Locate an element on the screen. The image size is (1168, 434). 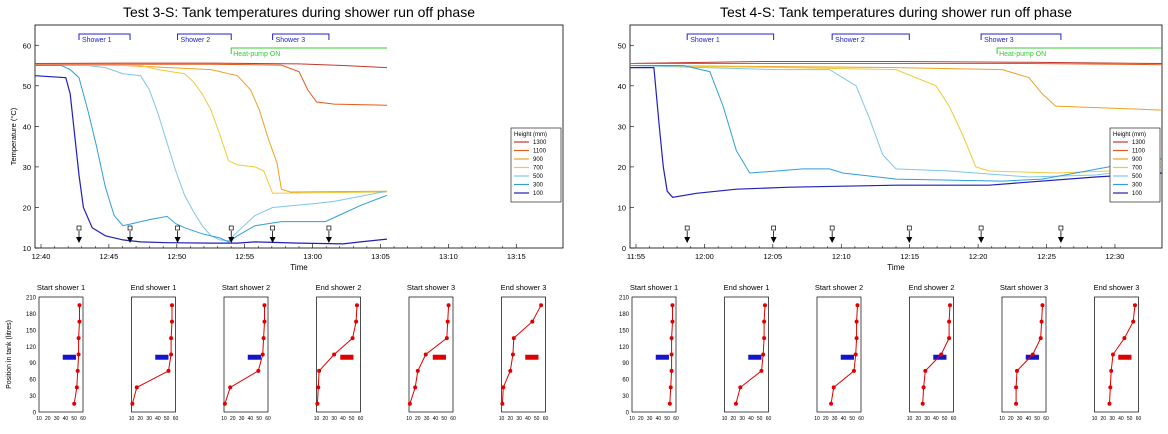
profile-y-tick-label: 210 is located at coordinates (624, 299).